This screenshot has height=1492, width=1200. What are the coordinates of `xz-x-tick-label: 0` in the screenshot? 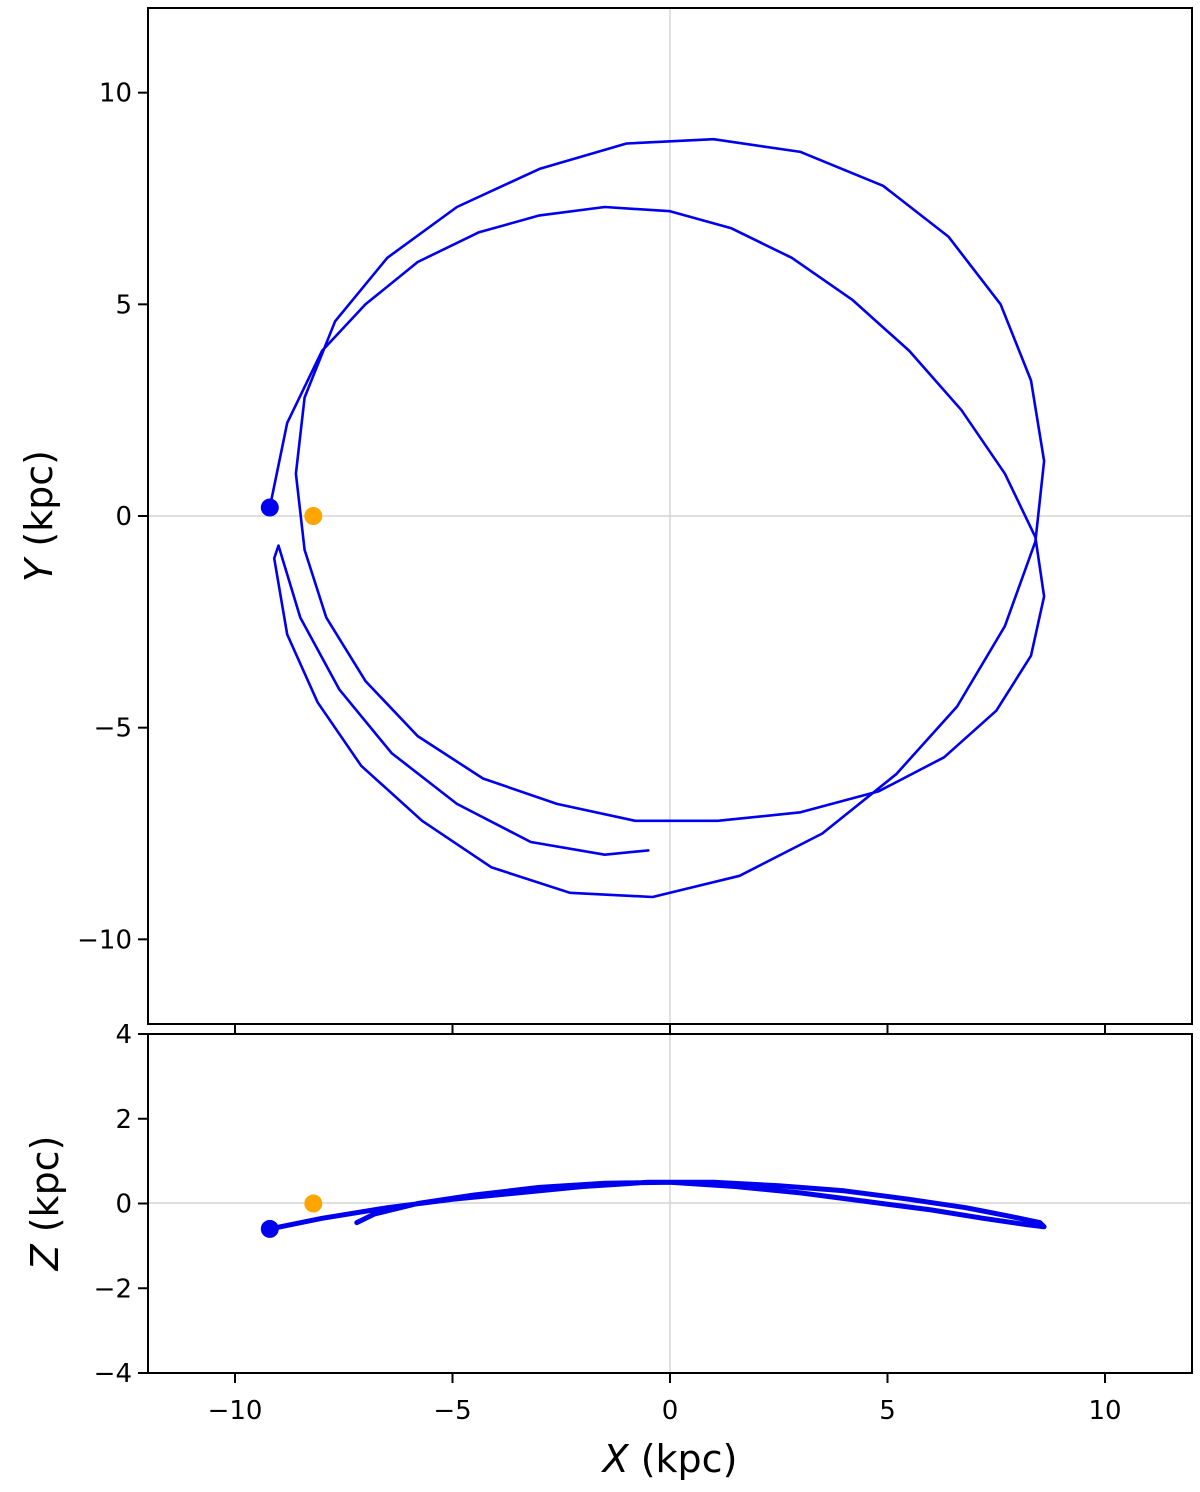 It's located at (670, 1411).